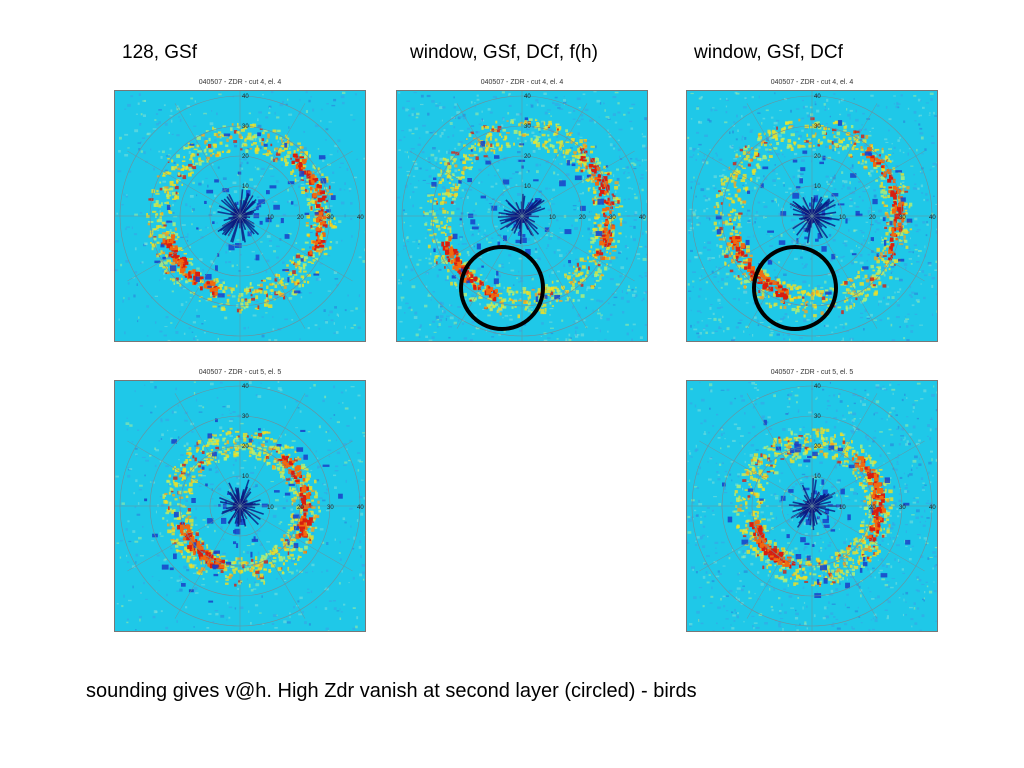 This screenshot has height=768, width=1024. What do you see at coordinates (768, 52) in the screenshot?
I see `column-title-3: window, GSf, DCf` at bounding box center [768, 52].